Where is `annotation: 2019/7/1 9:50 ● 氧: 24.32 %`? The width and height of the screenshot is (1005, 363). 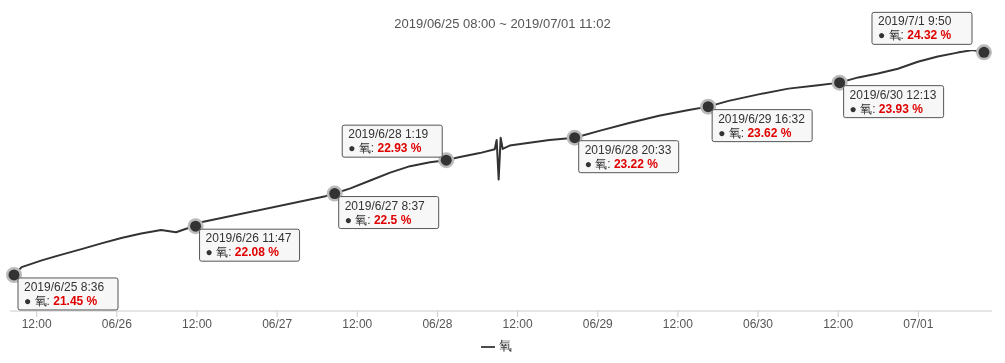
annotation: 2019/7/1 9:50 ● 氧: 24.32 % is located at coordinates (914, 28).